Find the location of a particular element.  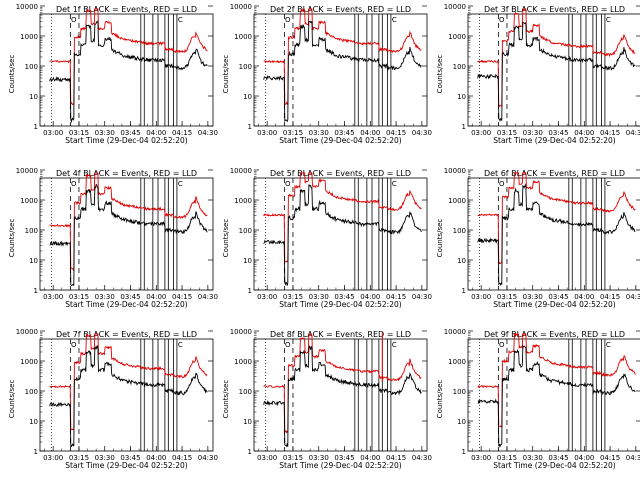

panel-title: Det 7f BLACK = Events, RED = LLD is located at coordinates (126, 334).